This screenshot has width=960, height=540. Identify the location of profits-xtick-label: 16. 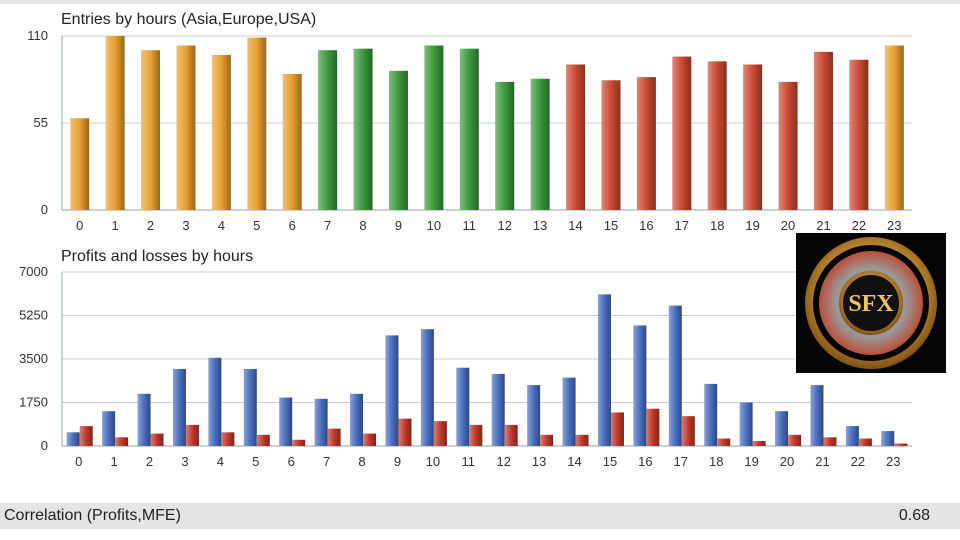
(645, 461).